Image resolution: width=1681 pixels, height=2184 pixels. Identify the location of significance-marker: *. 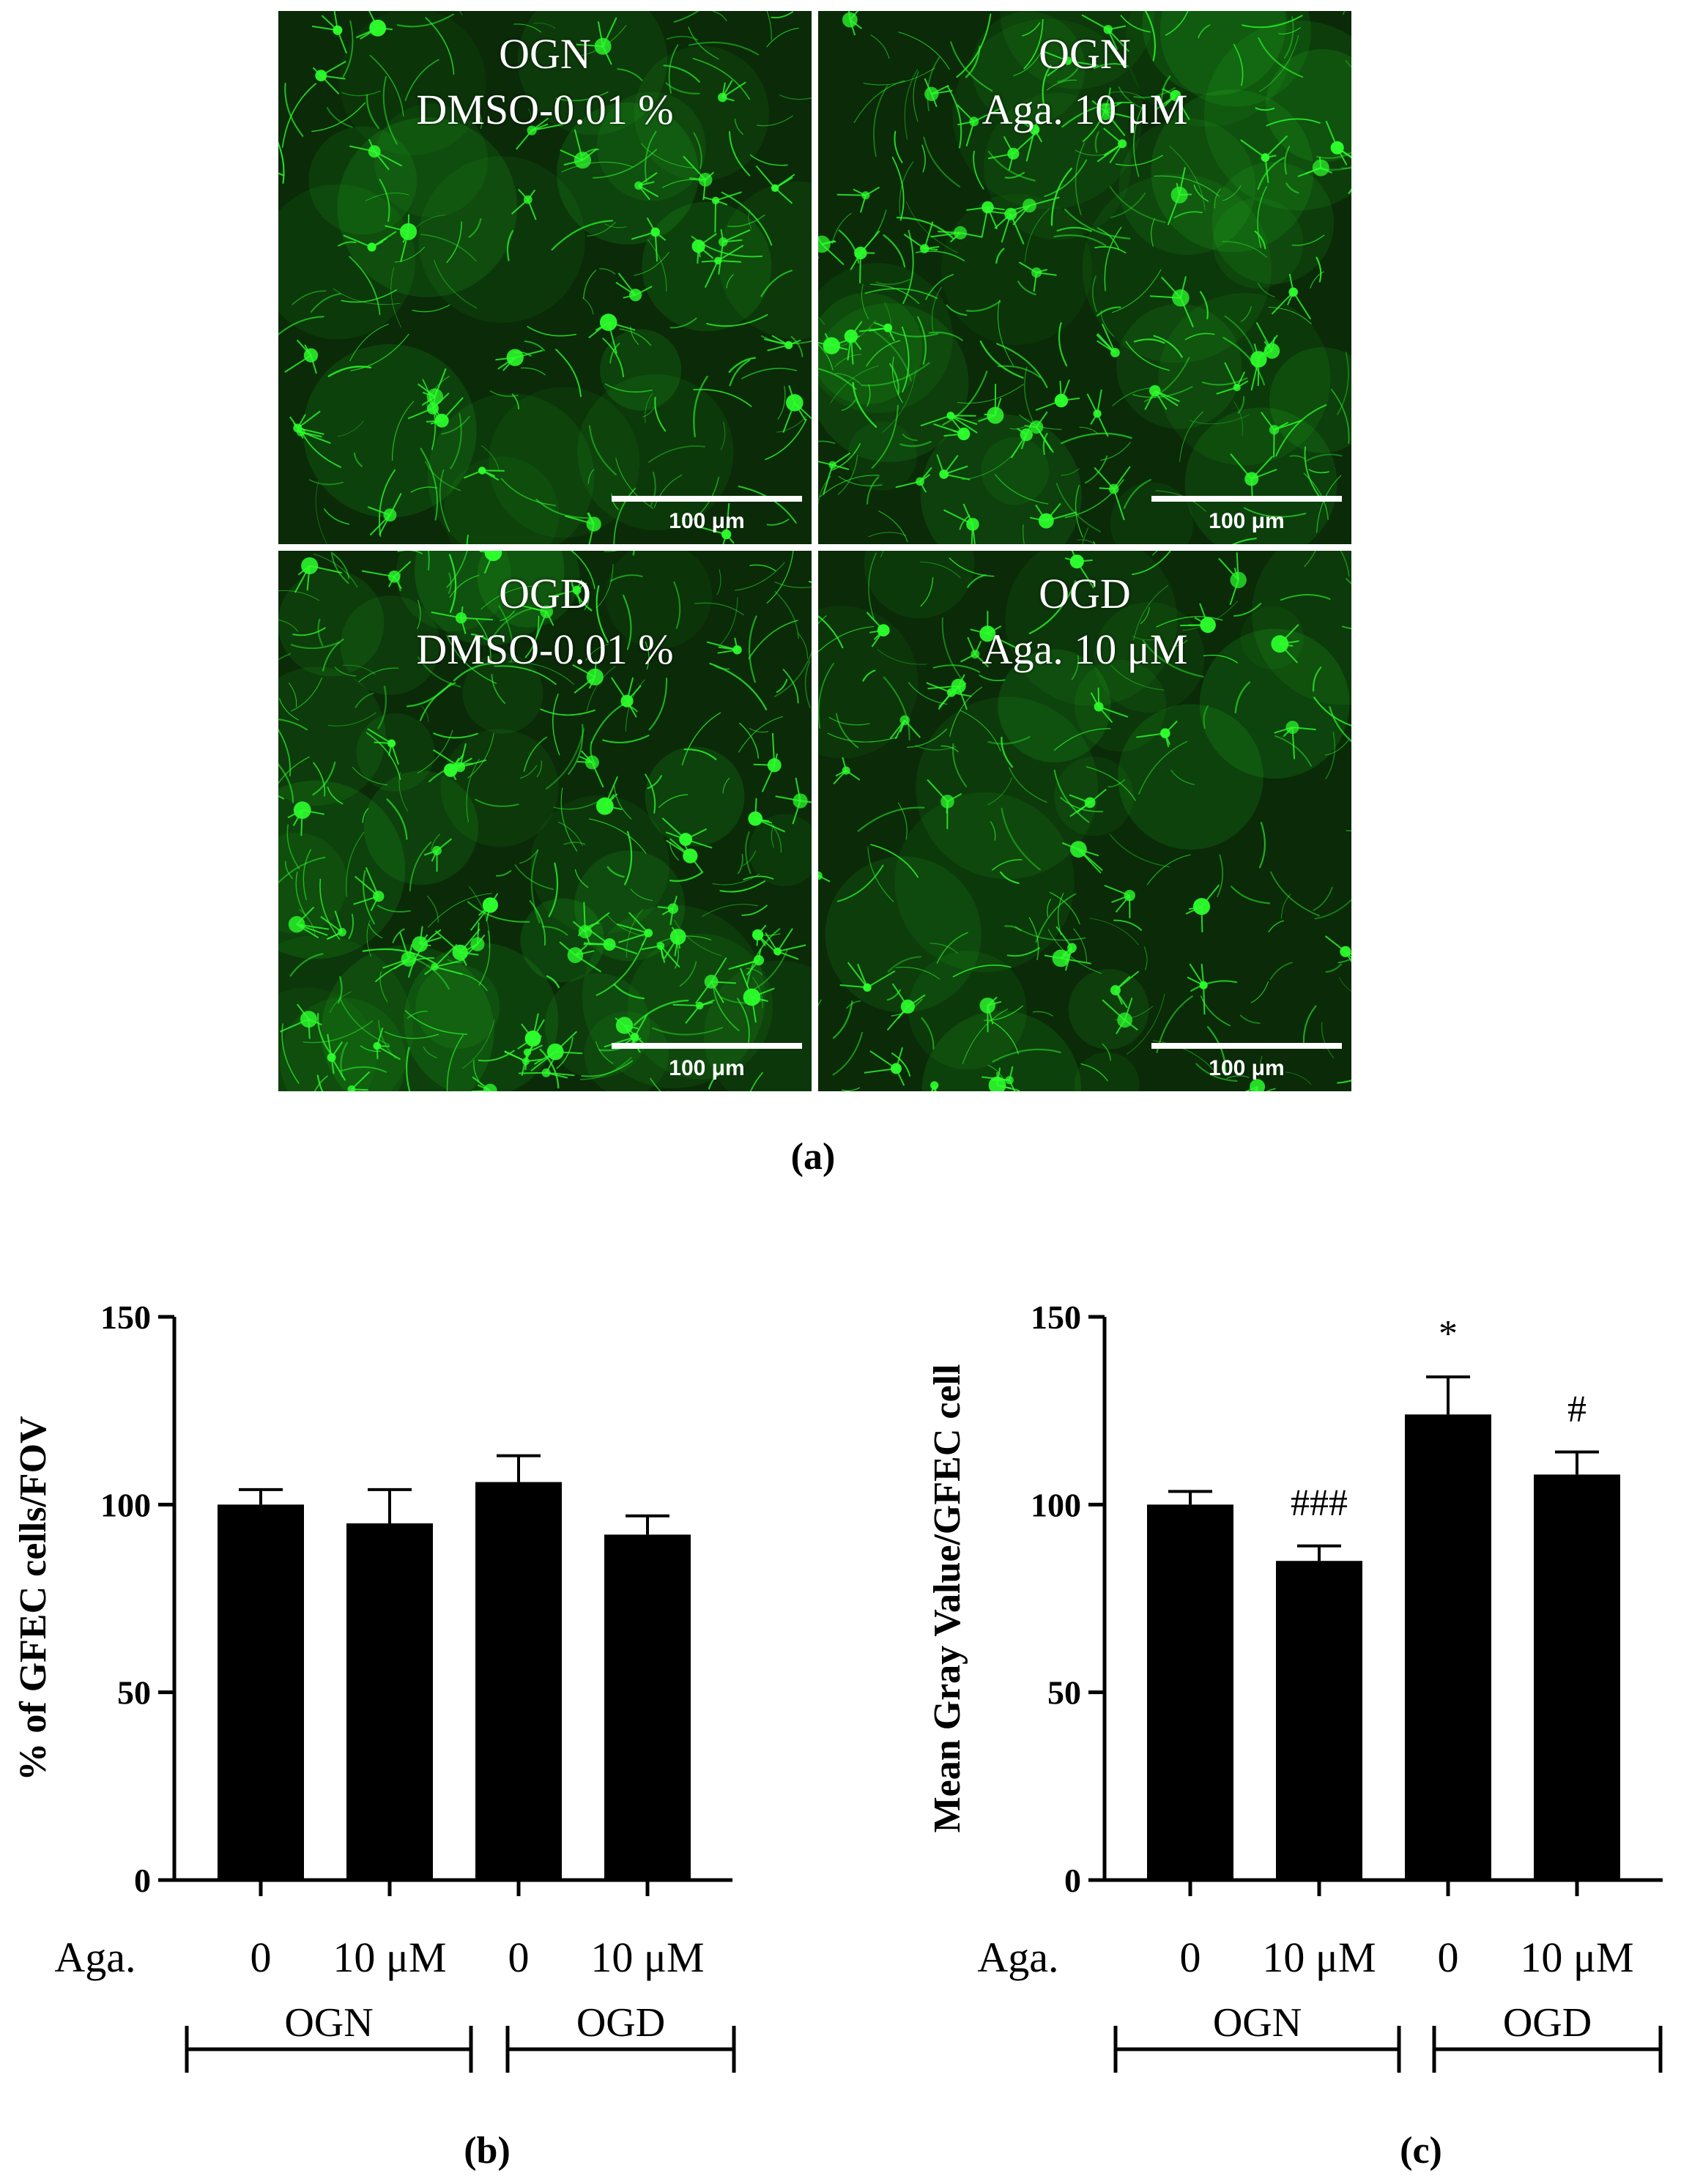
(1448, 1334).